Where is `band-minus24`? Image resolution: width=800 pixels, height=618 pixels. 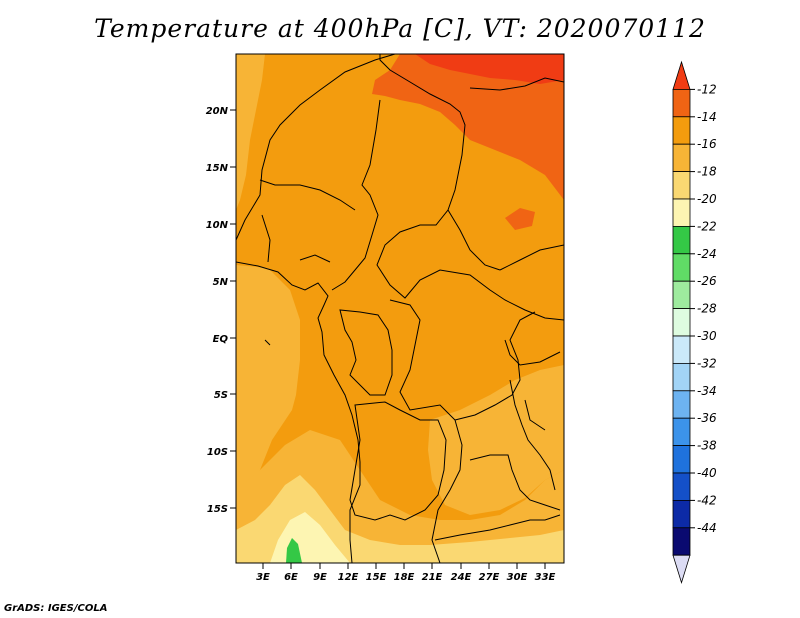
band-minus24 is located at coordinates (294, 550).